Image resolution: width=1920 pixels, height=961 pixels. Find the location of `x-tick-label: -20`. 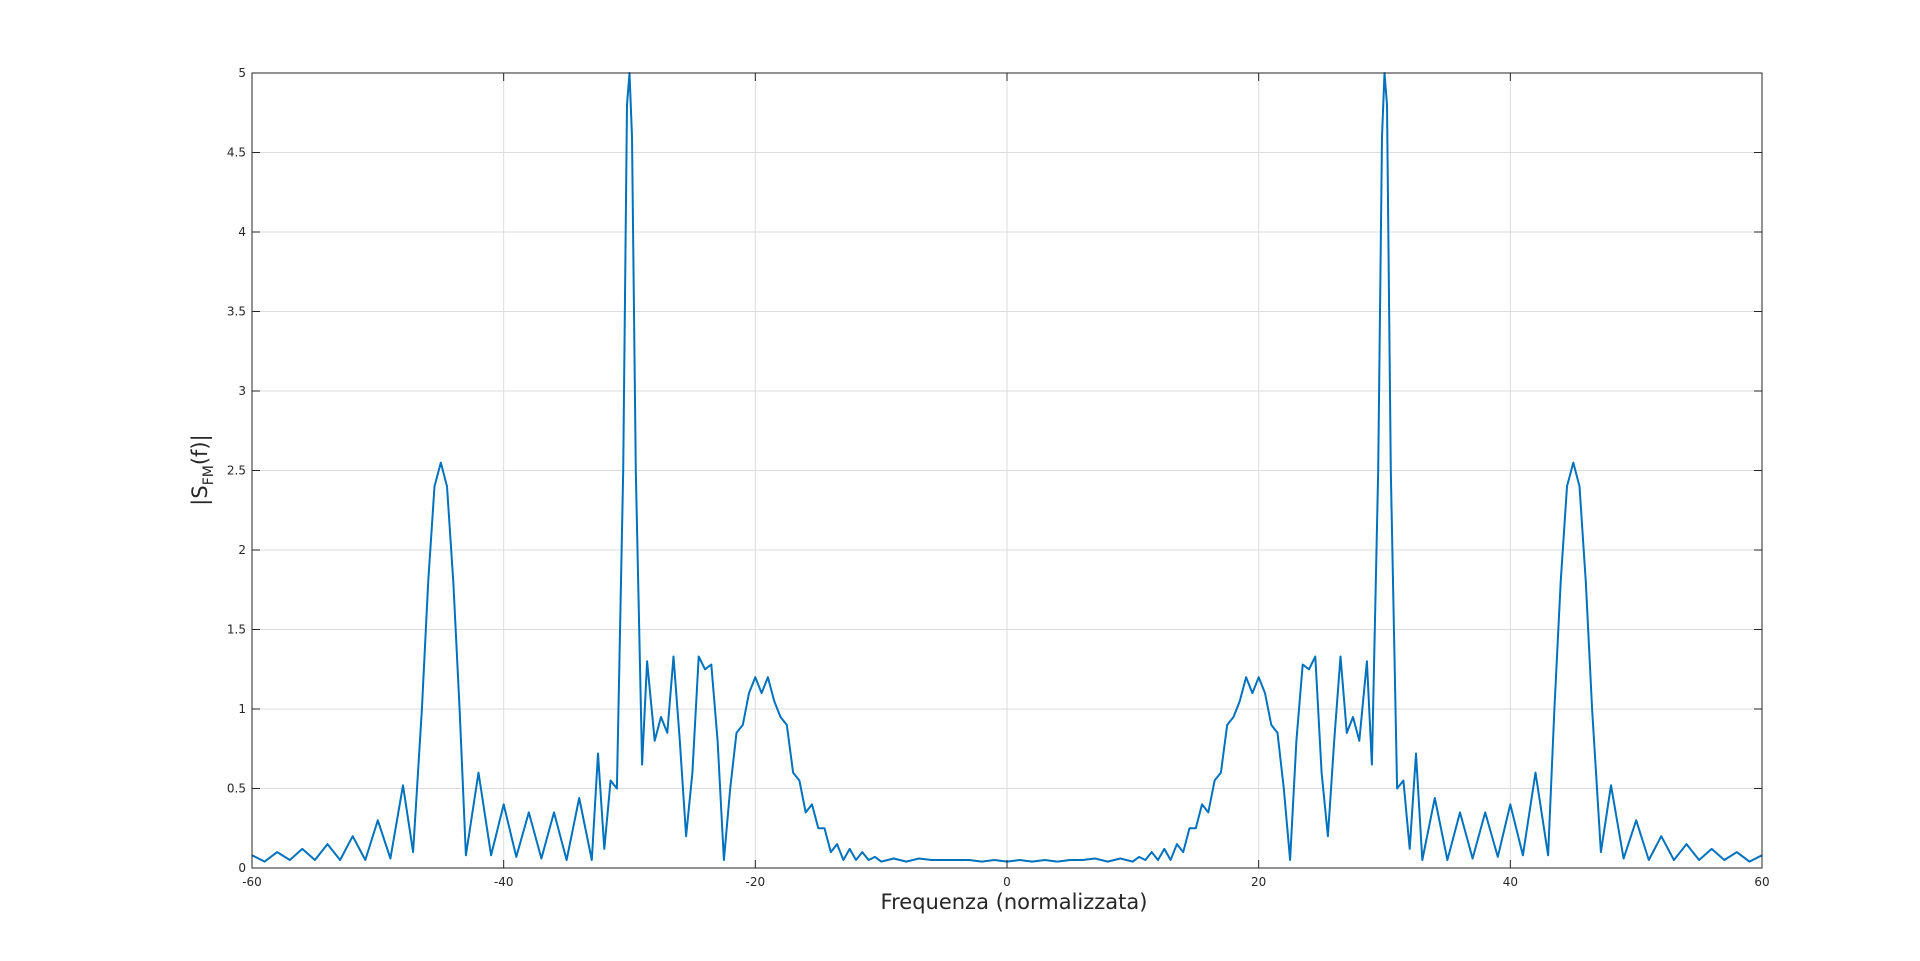

x-tick-label: -20 is located at coordinates (756, 882).